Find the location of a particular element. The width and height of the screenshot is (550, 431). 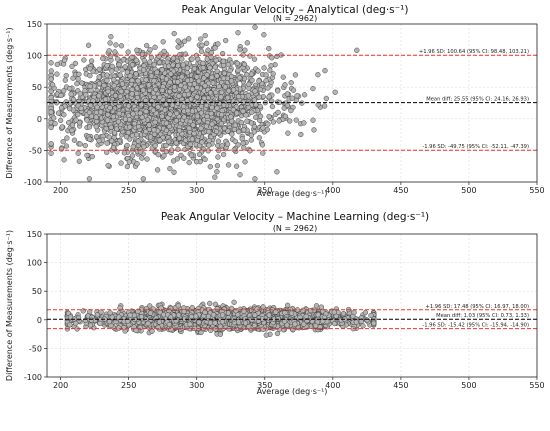

upper-loa-line-label: +1.96 SD: 100.64 (95% CI: 98.48, 103.21) is located at coordinates (474, 52).